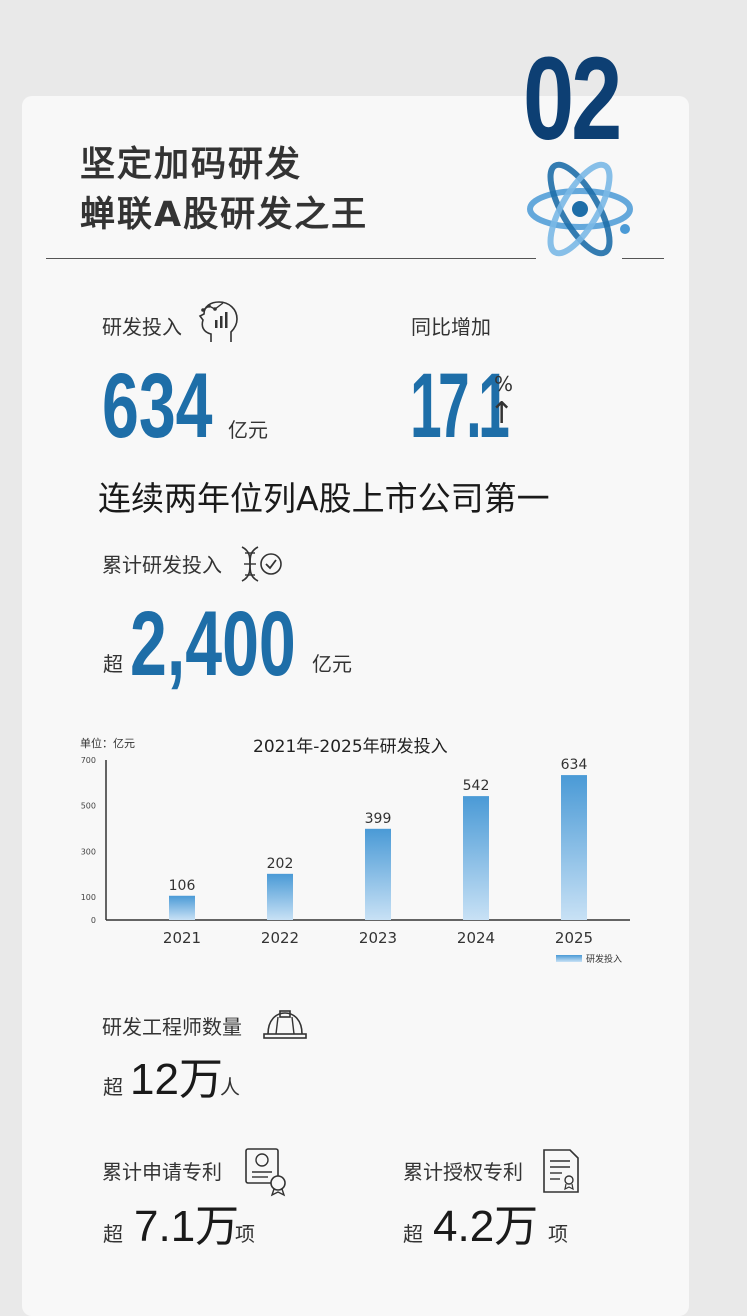 The height and width of the screenshot is (1316, 747). What do you see at coordinates (486, 1226) in the screenshot?
I see `patents-granted-value: 4.2万` at bounding box center [486, 1226].